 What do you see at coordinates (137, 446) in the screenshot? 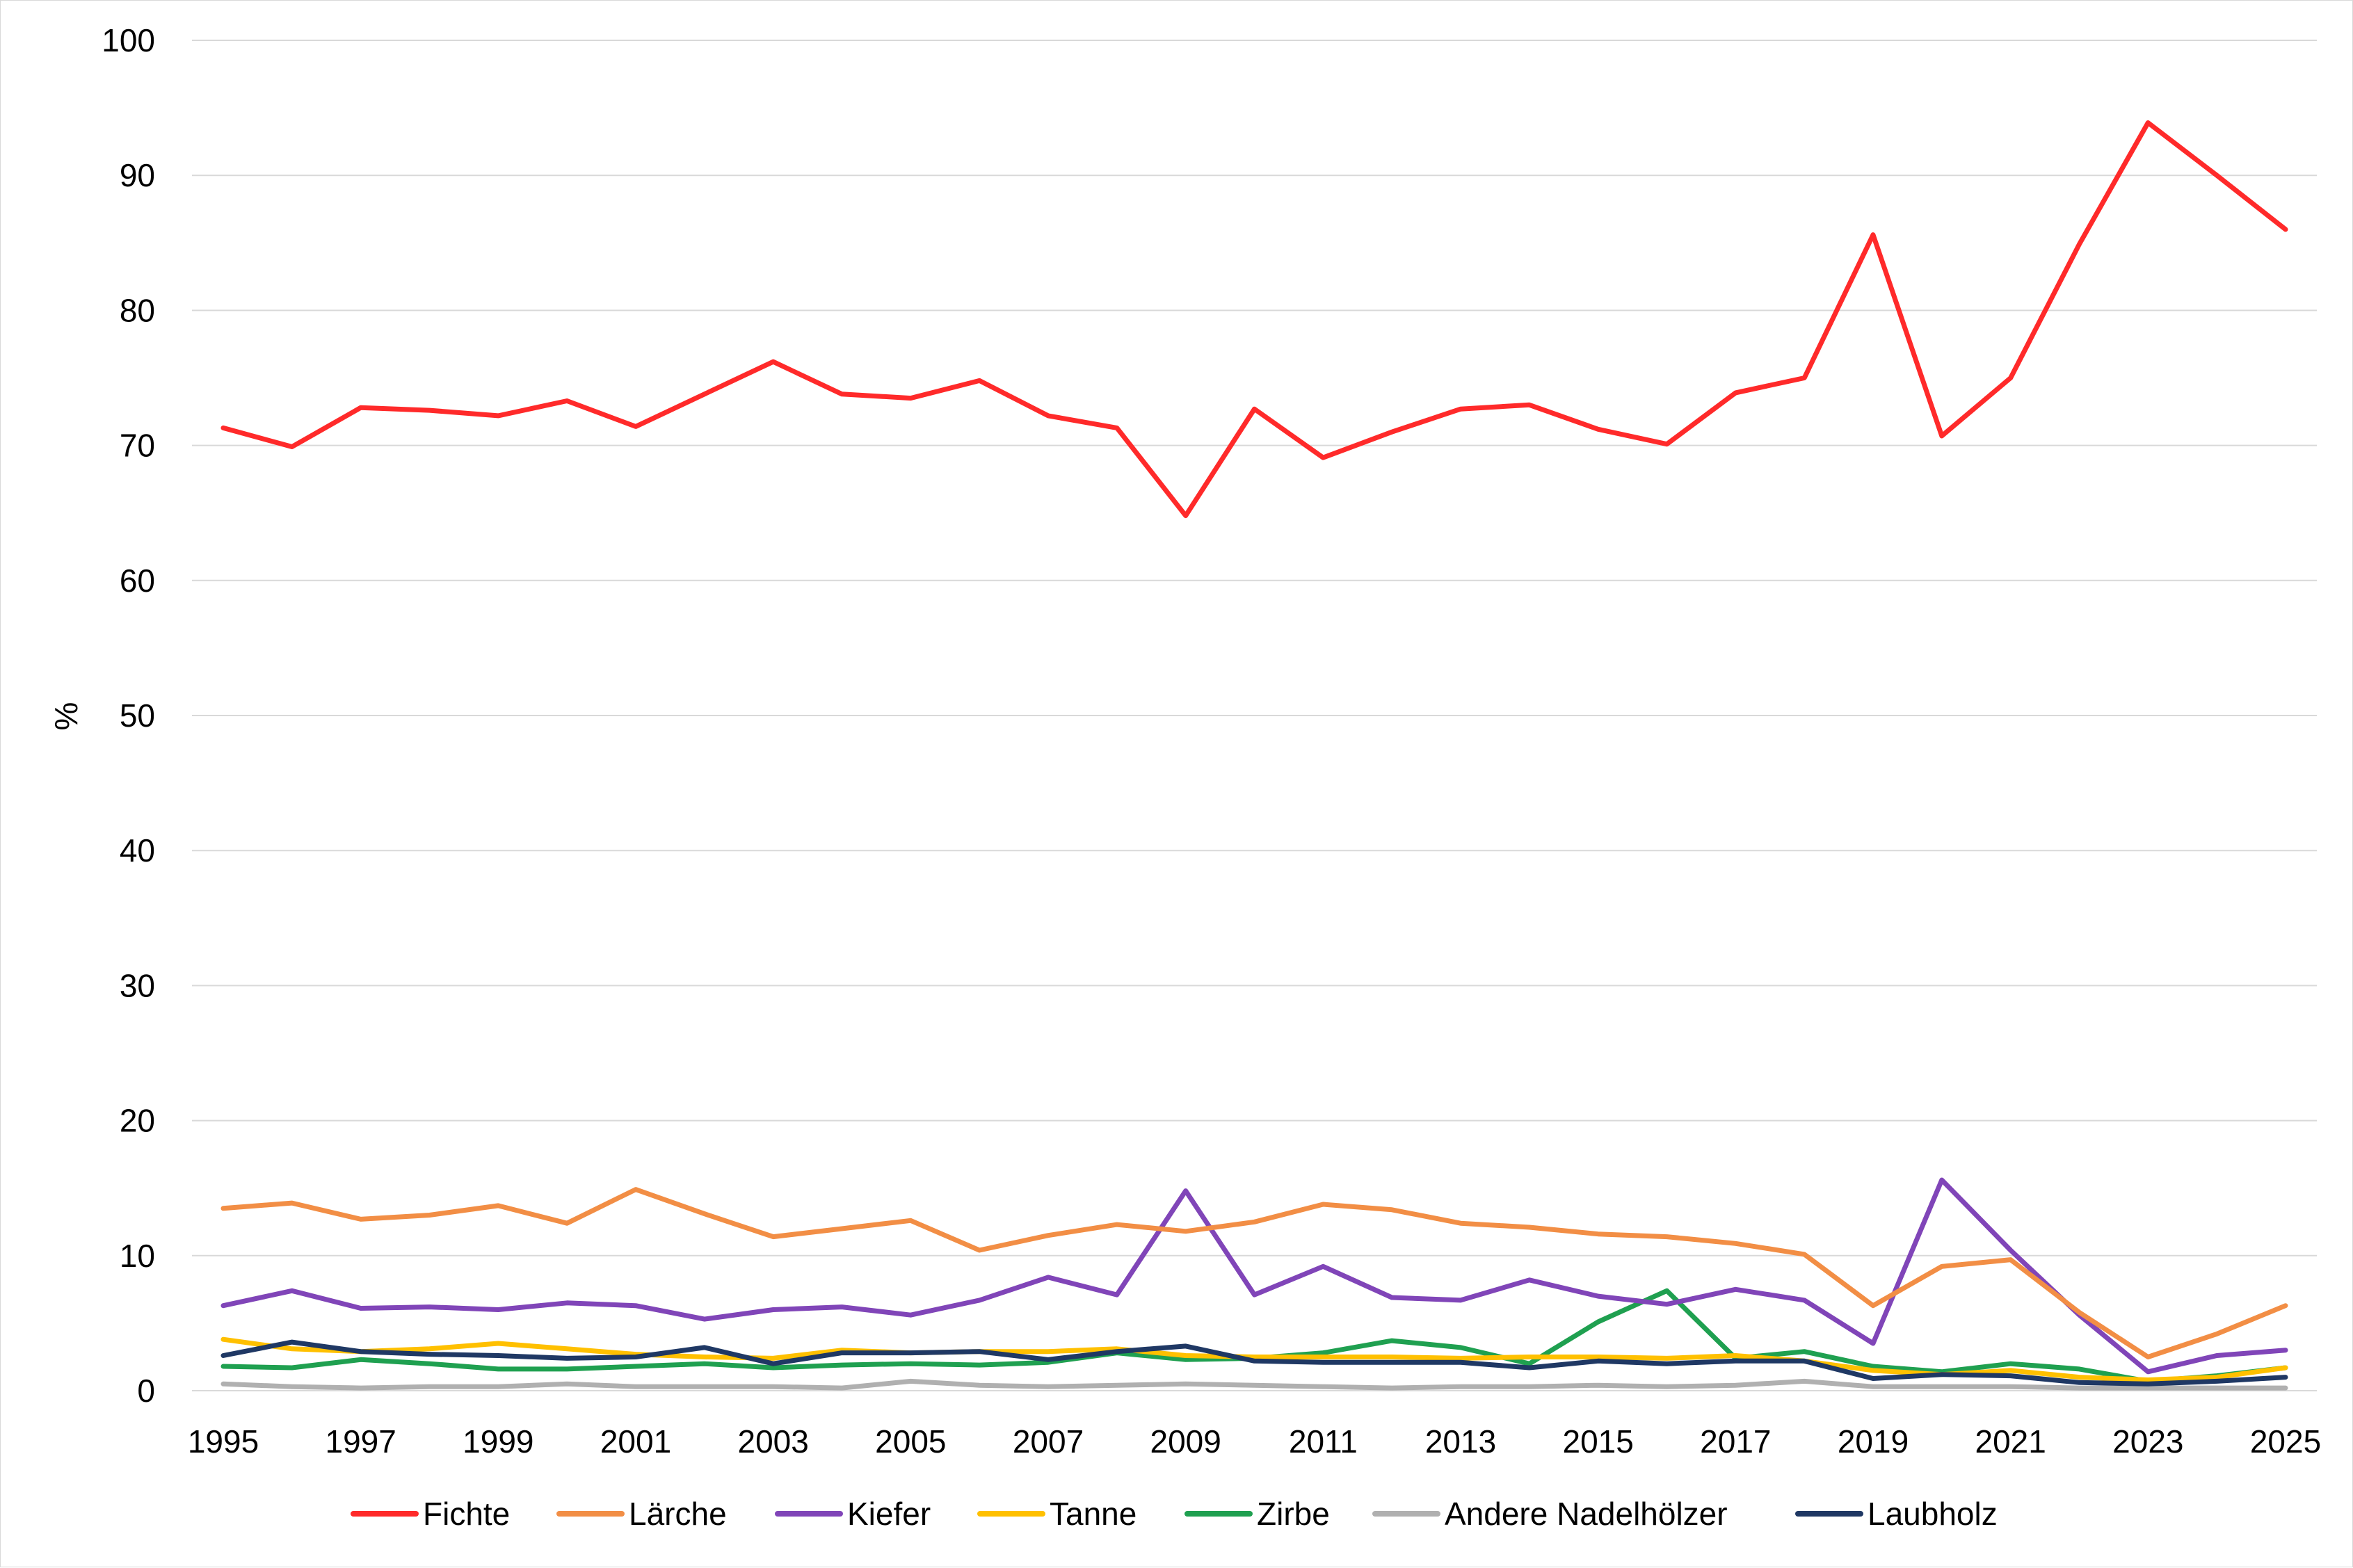
I see `y-tick-label: 70` at bounding box center [137, 446].